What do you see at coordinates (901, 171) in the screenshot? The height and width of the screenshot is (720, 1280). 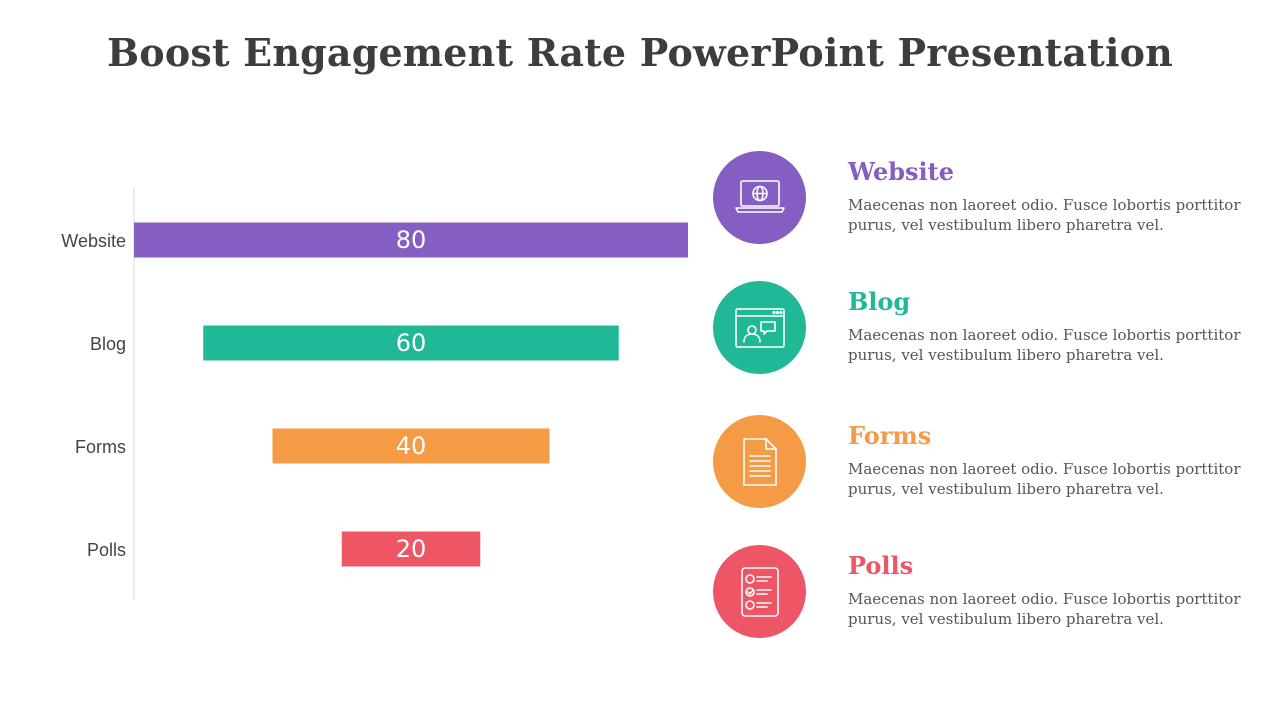 I see `item-title: Website` at bounding box center [901, 171].